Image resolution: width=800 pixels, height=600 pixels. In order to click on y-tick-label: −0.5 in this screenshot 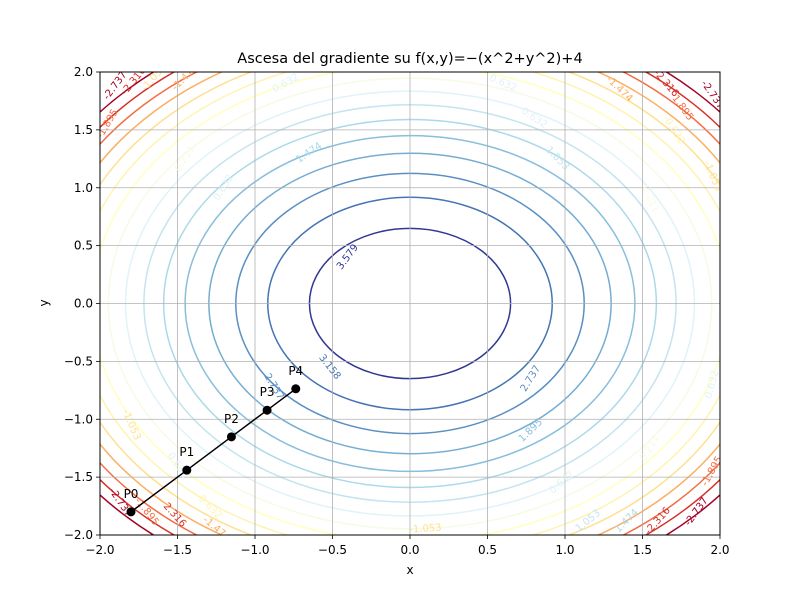, I will do `click(78, 361)`.